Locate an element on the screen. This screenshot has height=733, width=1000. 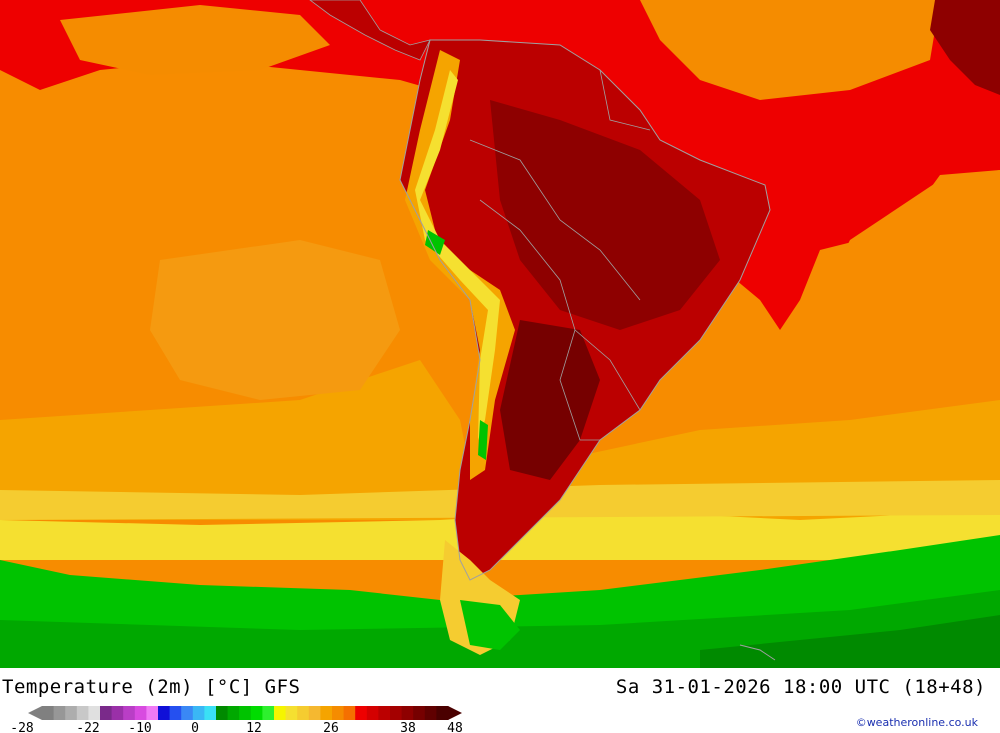
darker-green-band is located at coordinates (850, 641).